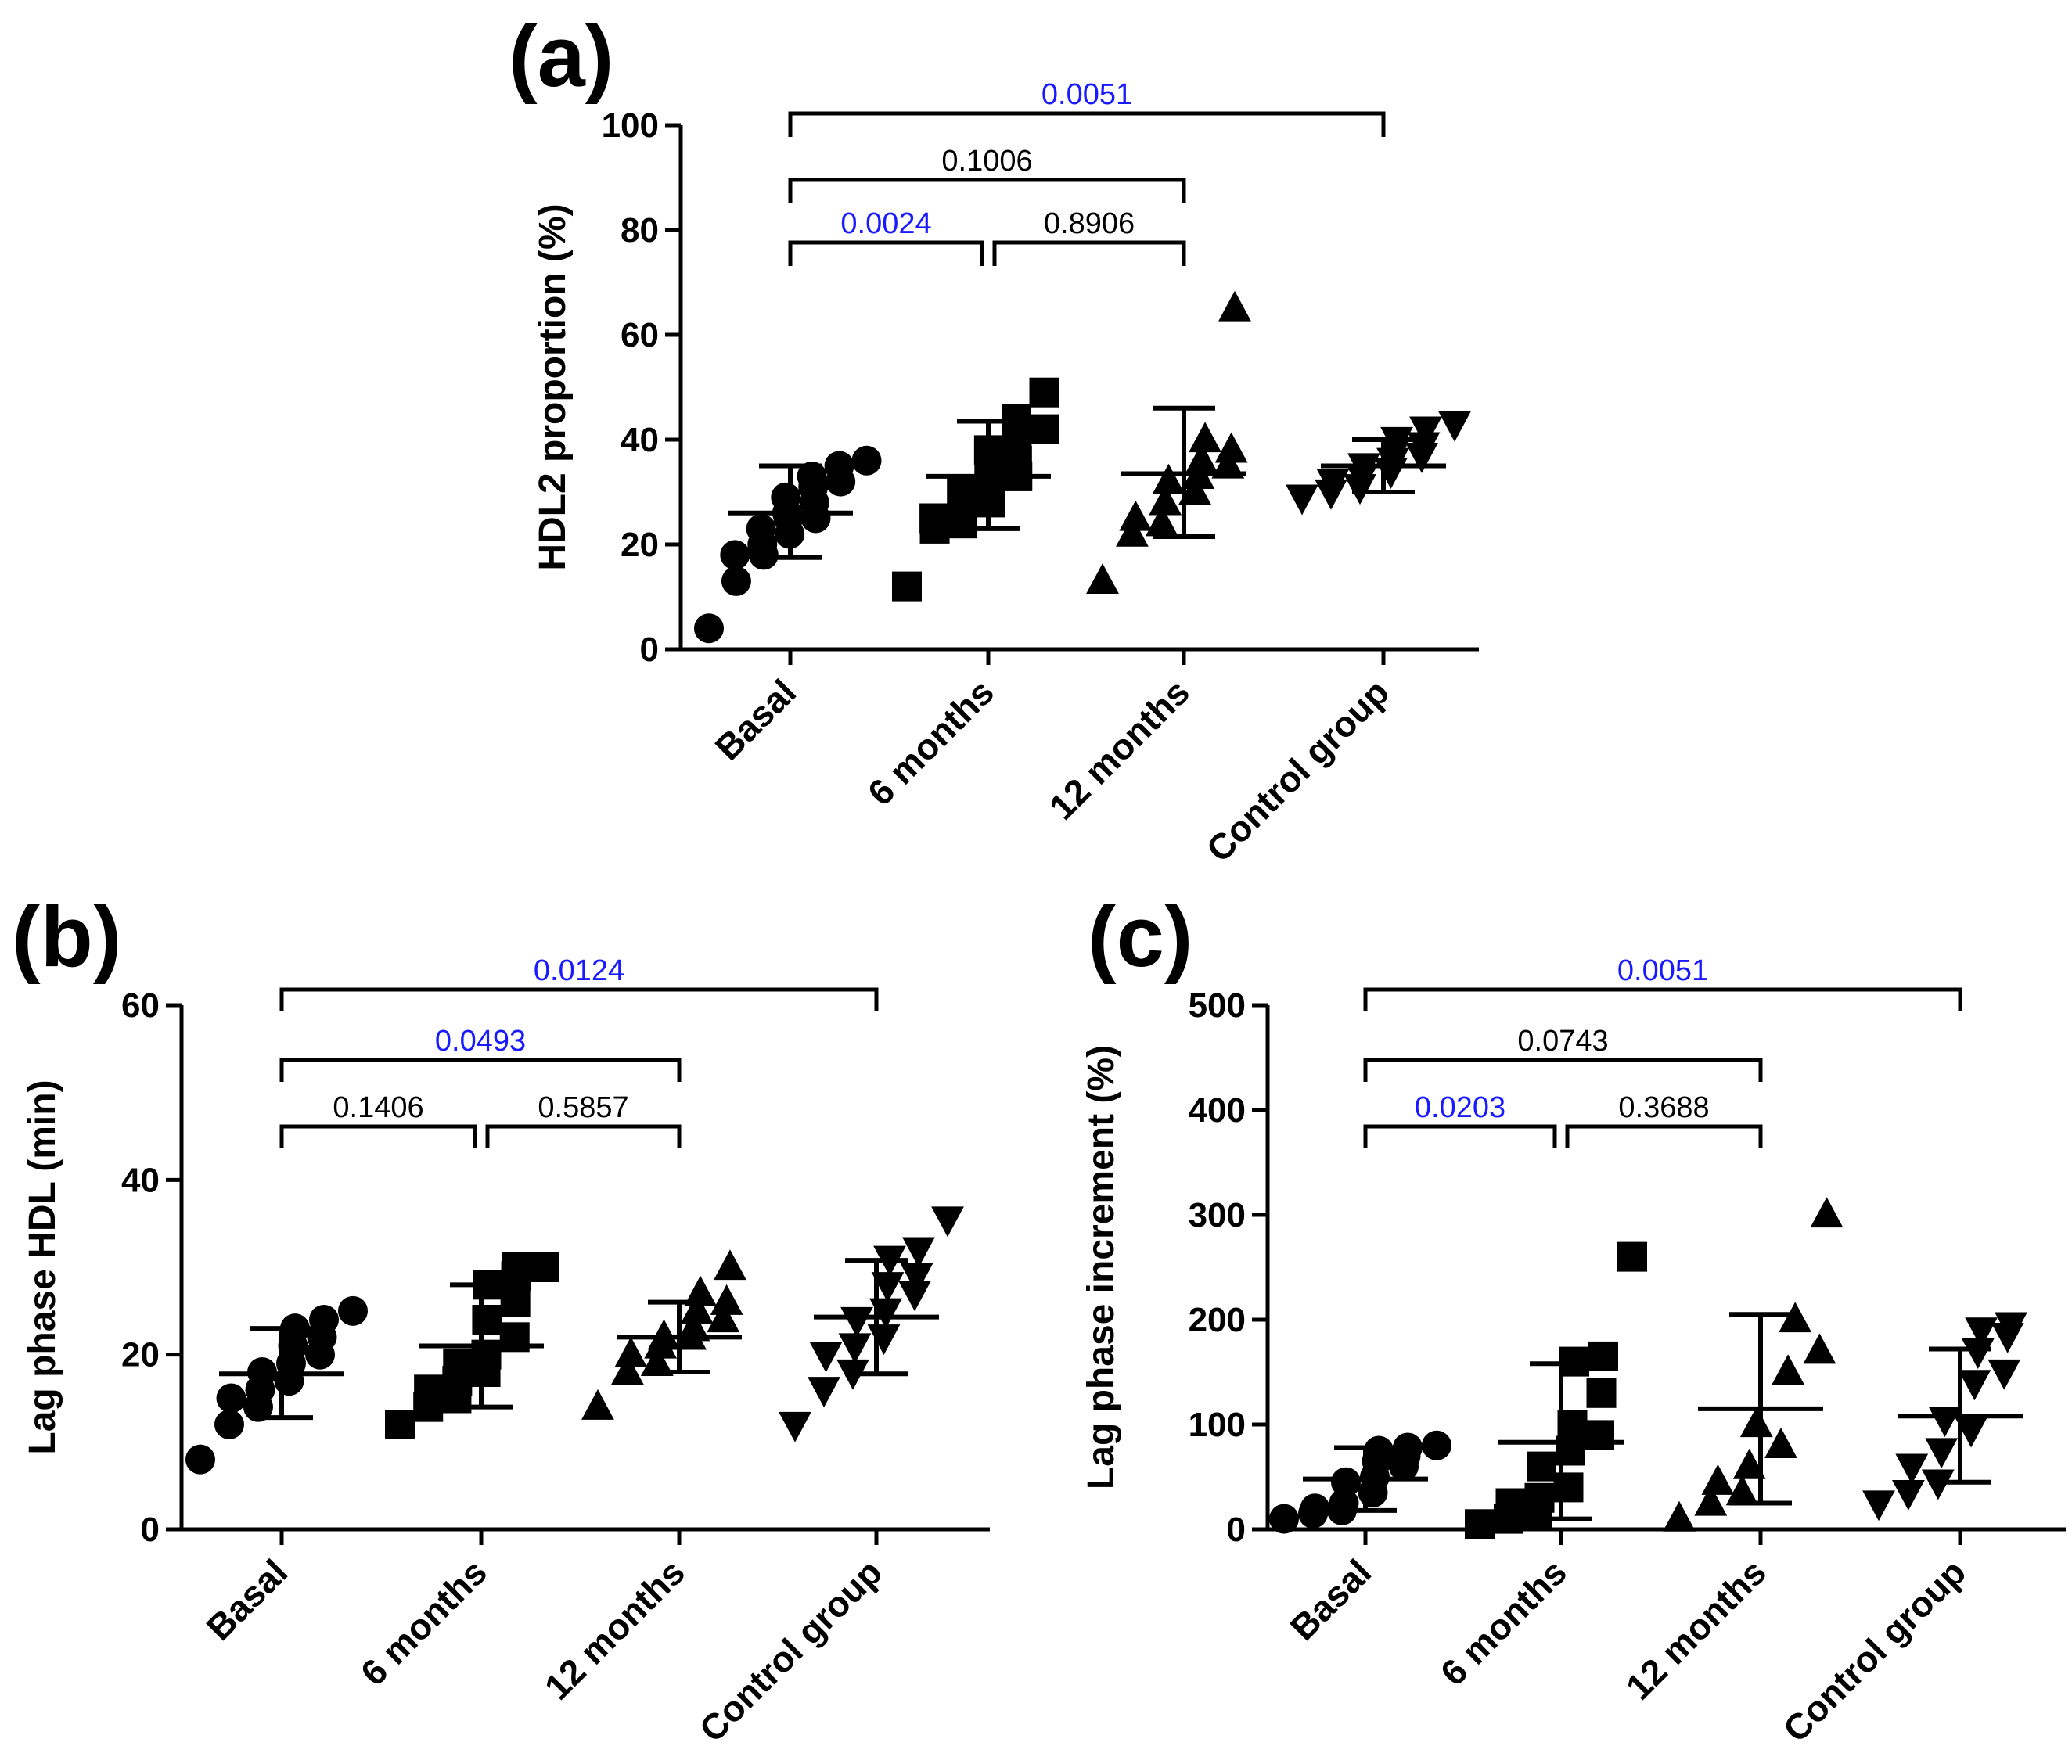 Image resolution: width=2072 pixels, height=1764 pixels. I want to click on y-tick-label: 200, so click(1218, 1320).